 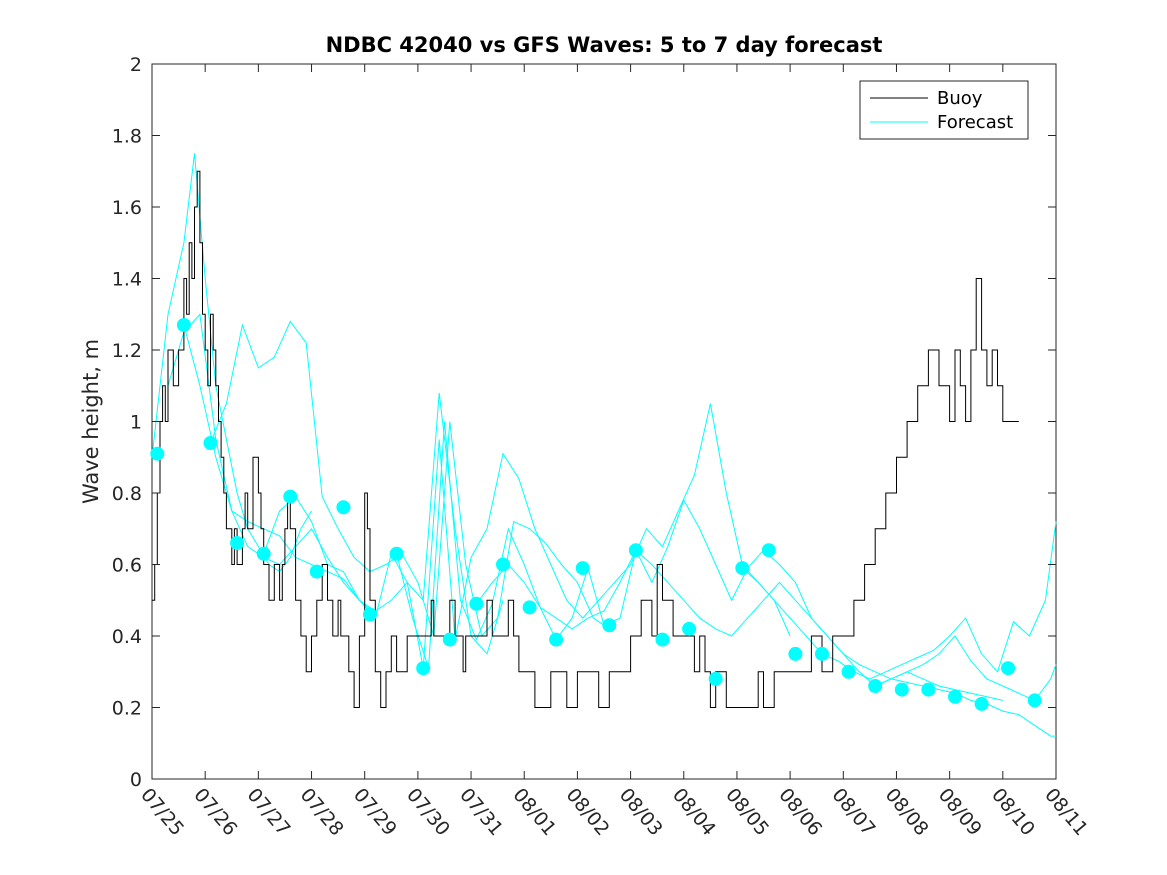 What do you see at coordinates (975, 122) in the screenshot?
I see `legend-forecast-label: Forecast` at bounding box center [975, 122].